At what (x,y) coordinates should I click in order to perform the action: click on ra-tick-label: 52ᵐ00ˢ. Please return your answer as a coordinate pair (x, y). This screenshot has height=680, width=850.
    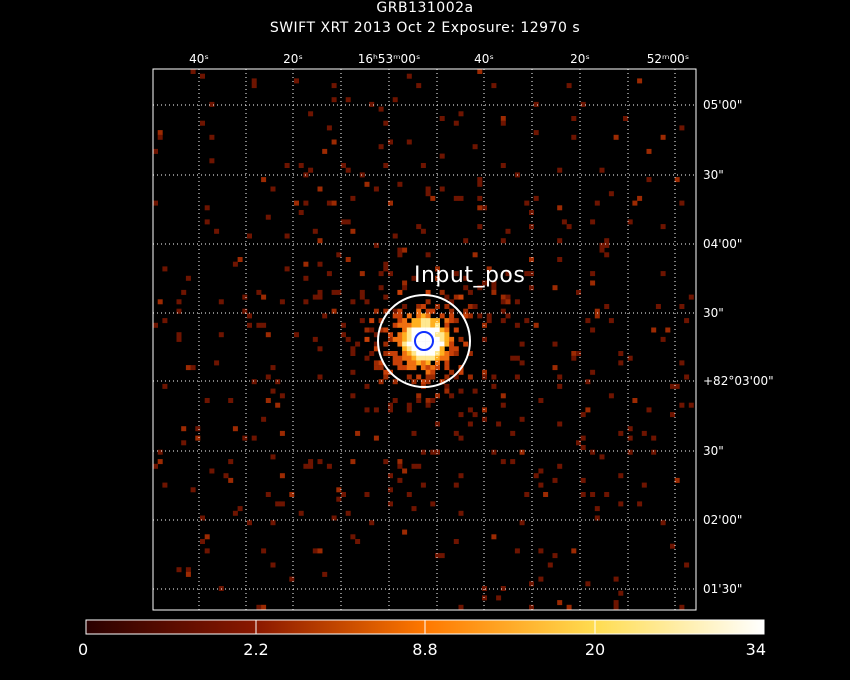
    Looking at the image, I should click on (668, 59).